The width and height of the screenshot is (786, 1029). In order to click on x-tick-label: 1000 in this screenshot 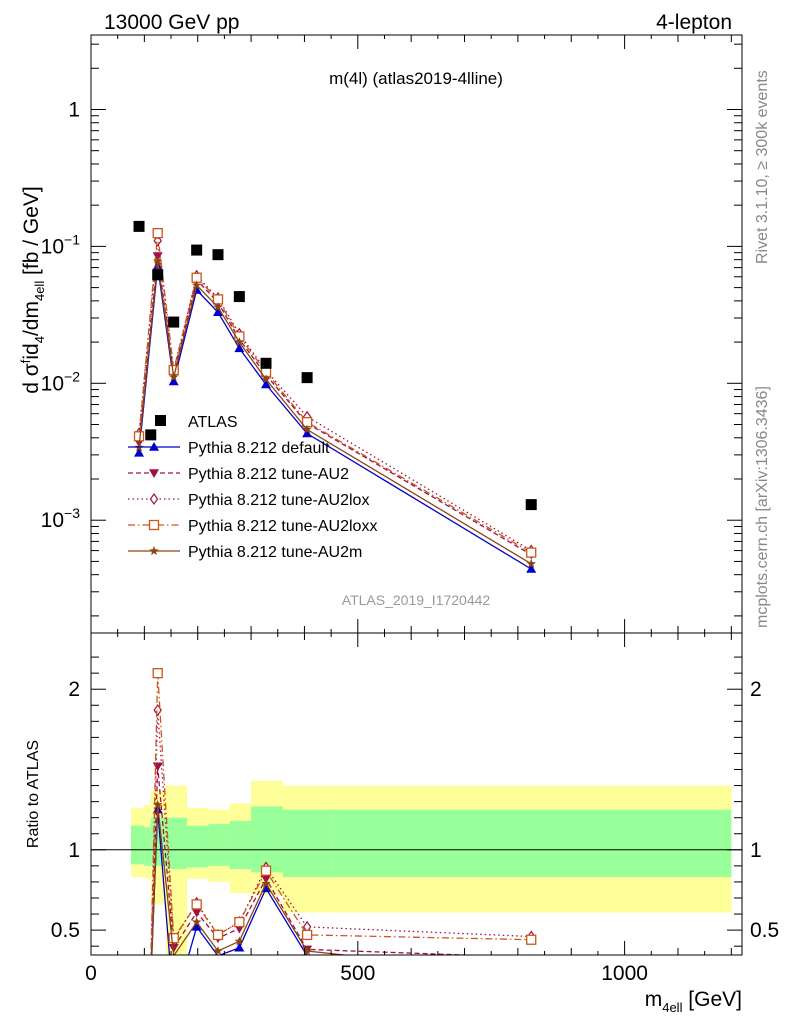, I will do `click(624, 973)`.